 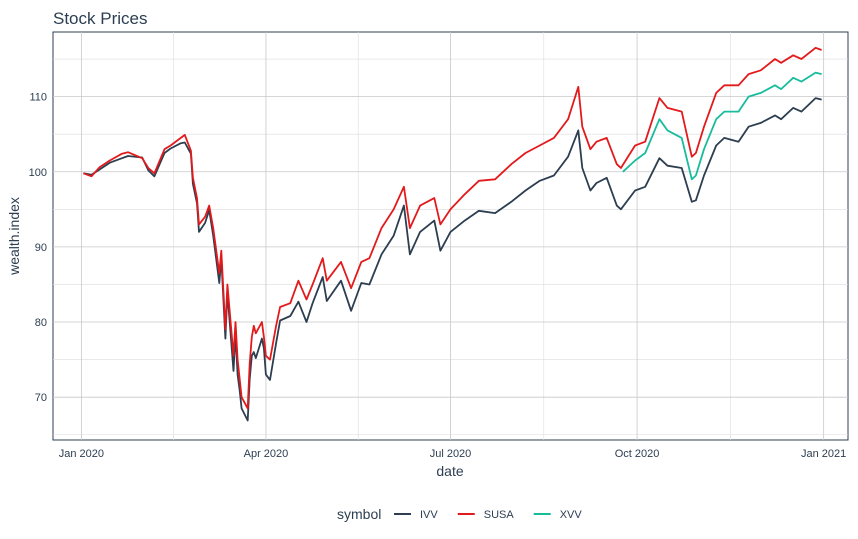 I want to click on chart-title: Stock Prices, so click(x=100, y=18).